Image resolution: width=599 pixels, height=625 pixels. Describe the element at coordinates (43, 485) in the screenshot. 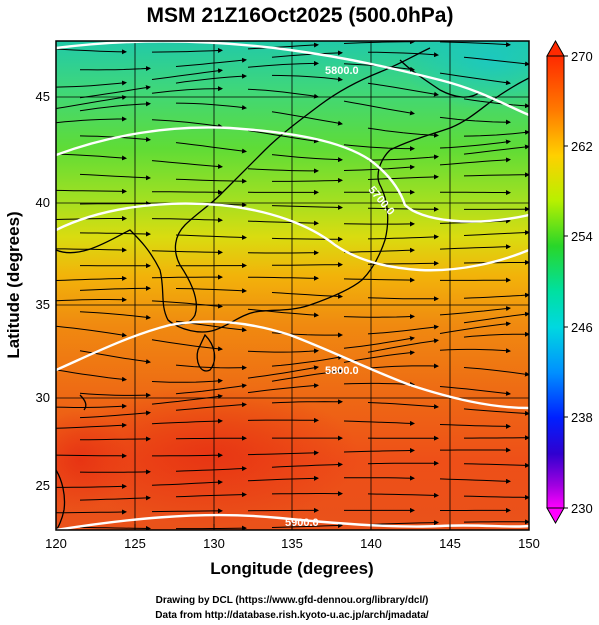

I see `y-tick-label: 25` at that location.